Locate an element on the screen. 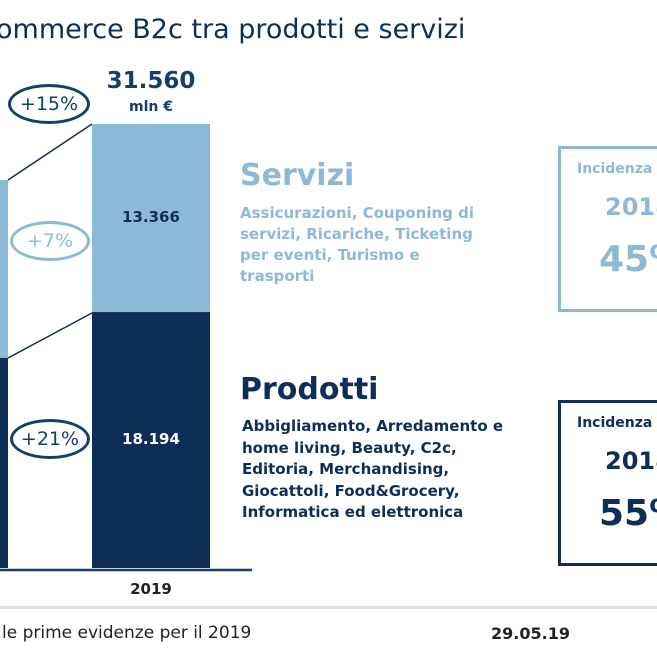  prodotti-title: Prodotti is located at coordinates (309, 389).